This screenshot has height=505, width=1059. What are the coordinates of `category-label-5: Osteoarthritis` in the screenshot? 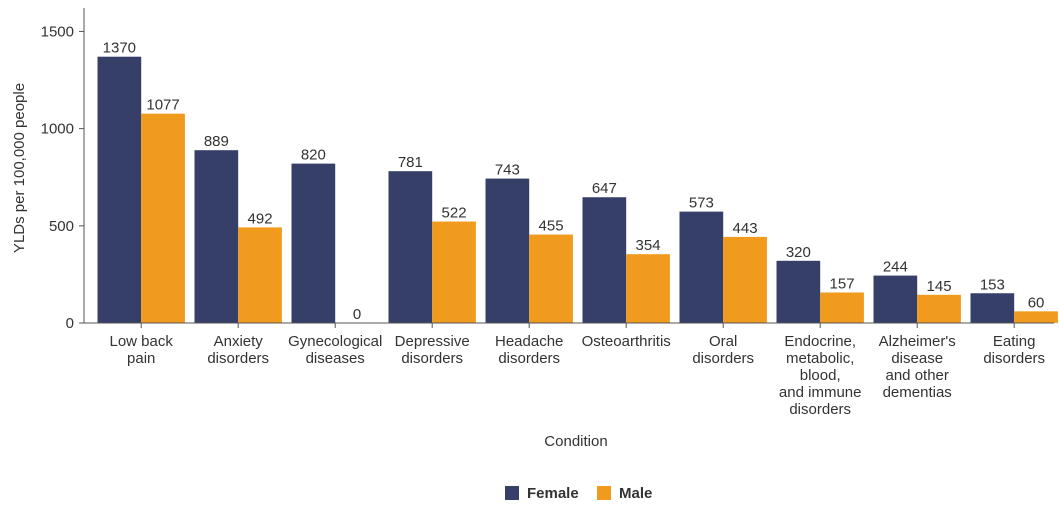 It's located at (626, 341).